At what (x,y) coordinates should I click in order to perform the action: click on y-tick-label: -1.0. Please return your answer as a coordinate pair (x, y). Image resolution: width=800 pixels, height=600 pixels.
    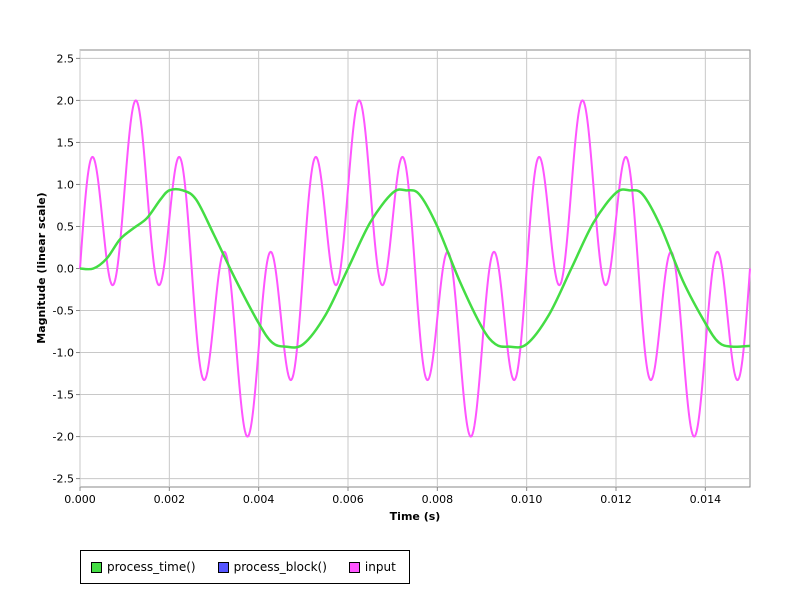
    Looking at the image, I should click on (63, 353).